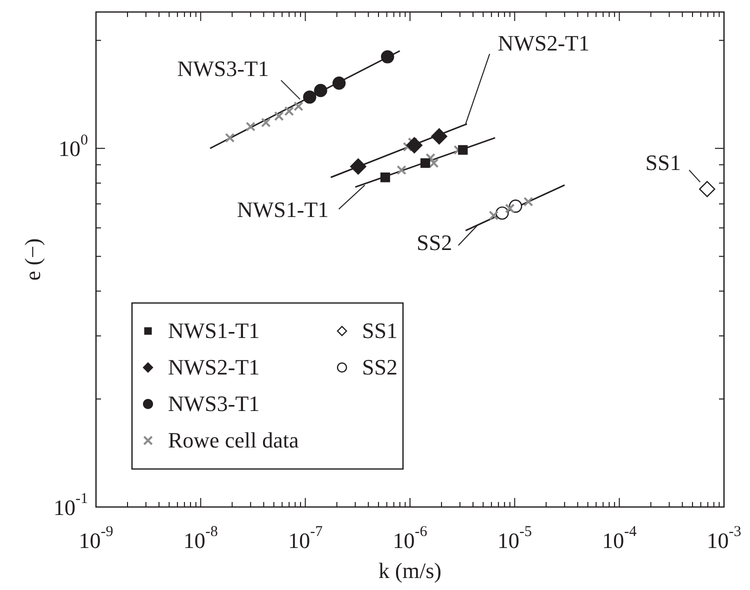 This screenshot has width=750, height=590. I want to click on x-axis-title: k (m/s), so click(410, 570).